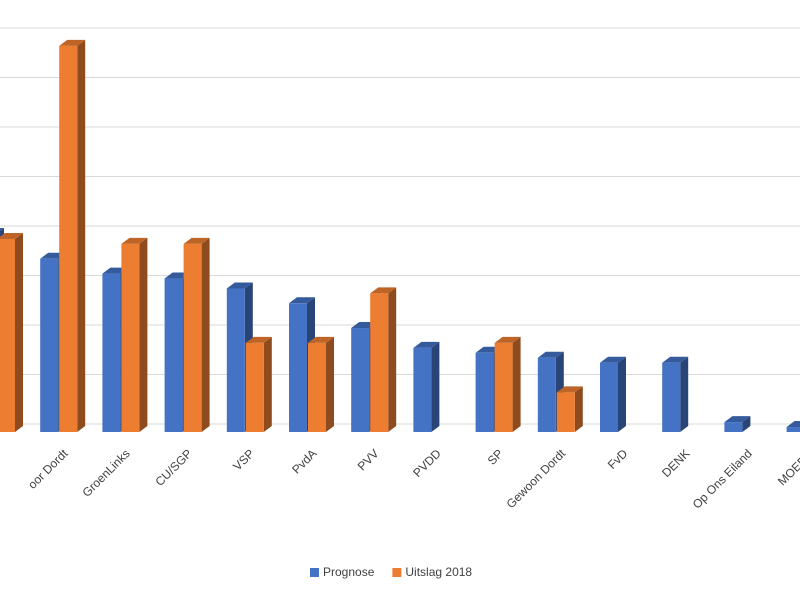 Image resolution: width=800 pixels, height=600 pixels. Describe the element at coordinates (438, 572) in the screenshot. I see `legend-label: Uitslag 2018` at that location.